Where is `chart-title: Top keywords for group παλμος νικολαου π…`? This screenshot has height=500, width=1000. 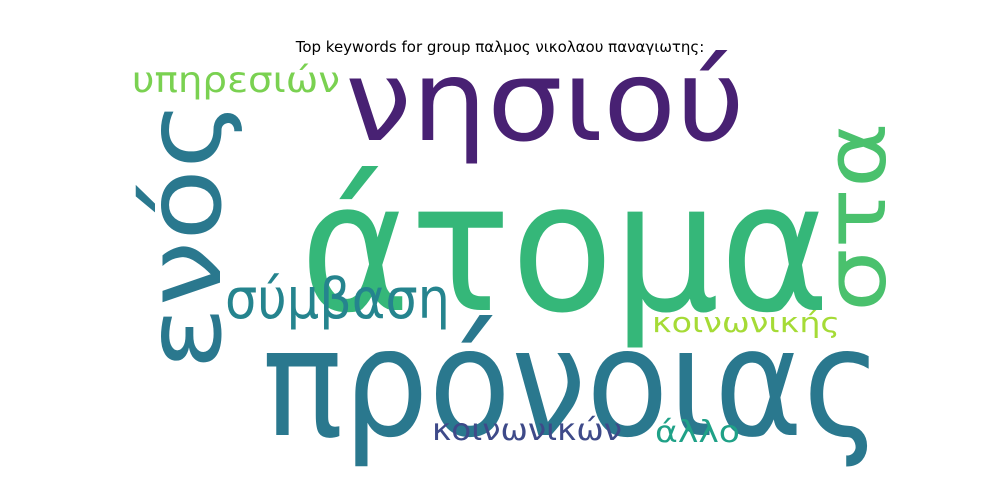 chart-title: Top keywords for group παλμος νικολαου π… is located at coordinates (500, 47).